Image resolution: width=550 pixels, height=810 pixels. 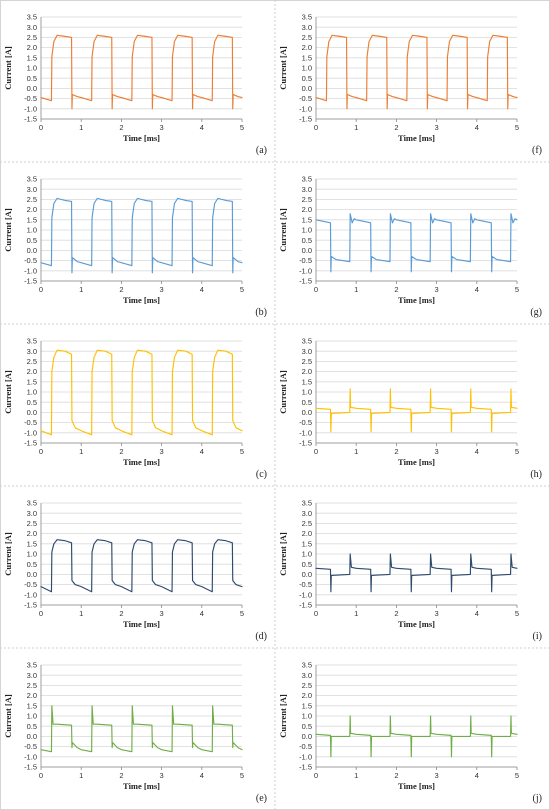 What do you see at coordinates (537, 636) in the screenshot?
I see `panel-label: (i)` at bounding box center [537, 636].